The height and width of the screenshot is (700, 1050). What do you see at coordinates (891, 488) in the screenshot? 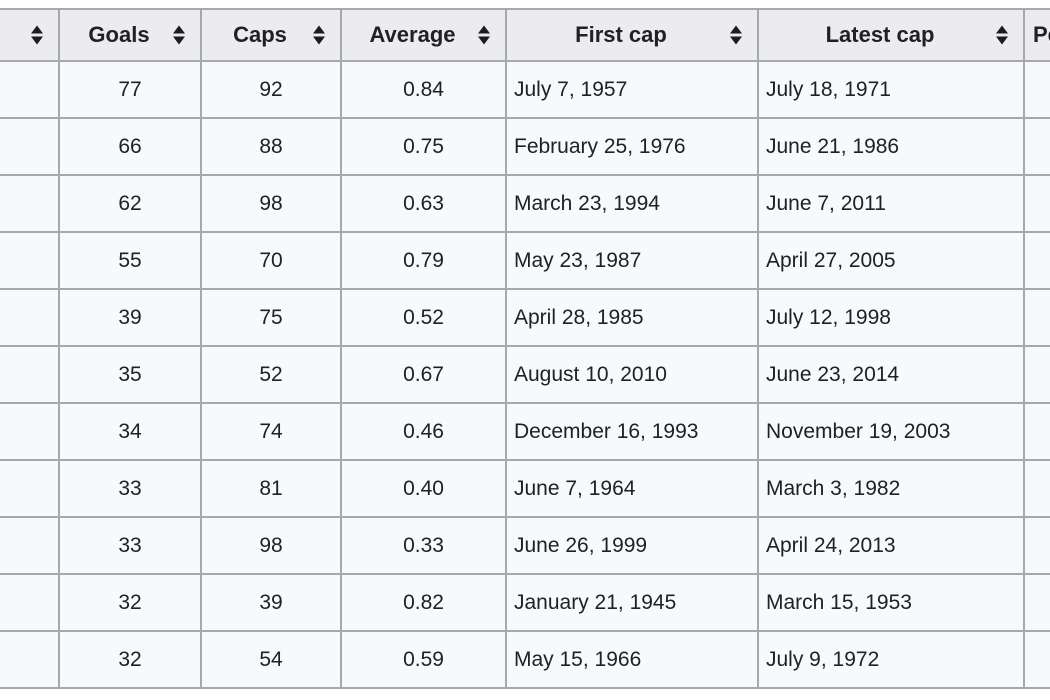
I see `cell-latest-cap: March 3, 1982` at bounding box center [891, 488].